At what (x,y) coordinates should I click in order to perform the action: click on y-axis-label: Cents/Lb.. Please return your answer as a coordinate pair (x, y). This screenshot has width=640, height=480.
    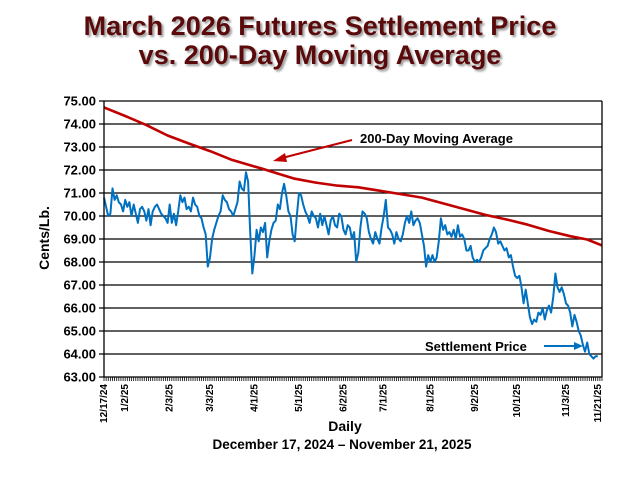
    Looking at the image, I should click on (44, 238).